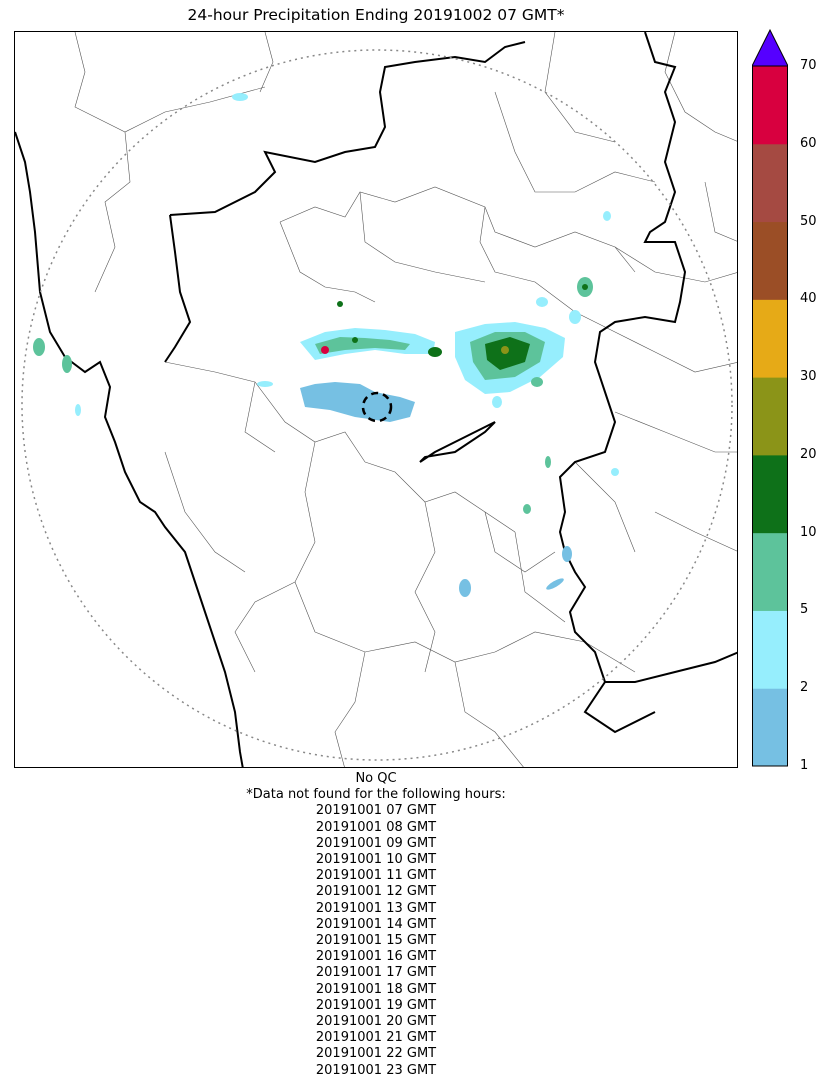 The image size is (825, 1088). I want to click on missing-hour: 20191001 20 GMT, so click(376, 1022).